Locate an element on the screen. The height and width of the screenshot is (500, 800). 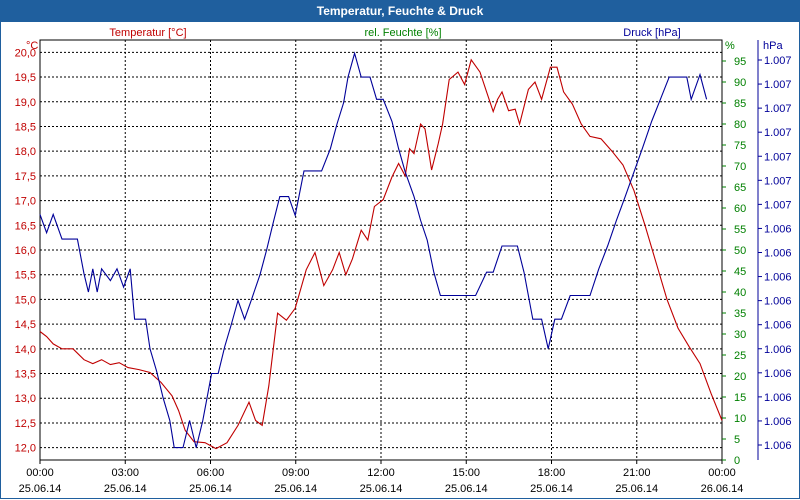
temperature-tick-label: 17,0 is located at coordinates (25, 202).